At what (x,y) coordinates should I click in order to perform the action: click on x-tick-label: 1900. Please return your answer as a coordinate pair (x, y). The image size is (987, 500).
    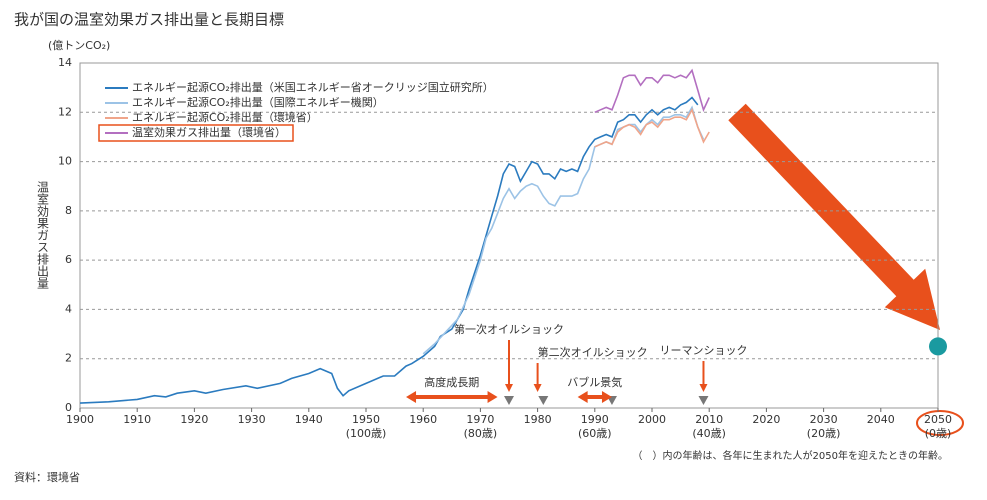
    Looking at the image, I should click on (80, 419).